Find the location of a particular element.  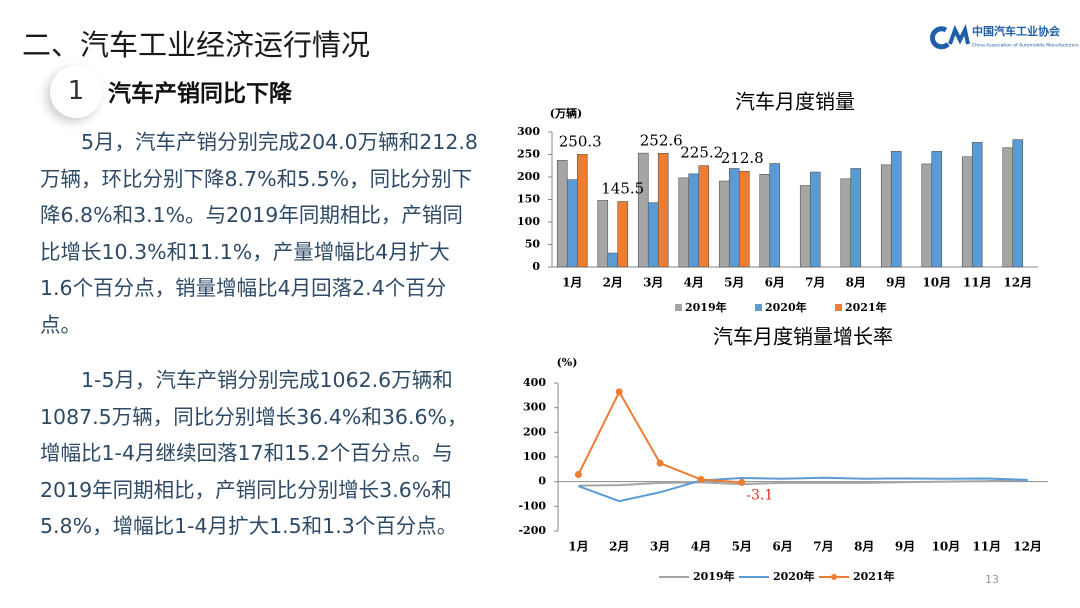

data-label: -3.1 is located at coordinates (759, 495).